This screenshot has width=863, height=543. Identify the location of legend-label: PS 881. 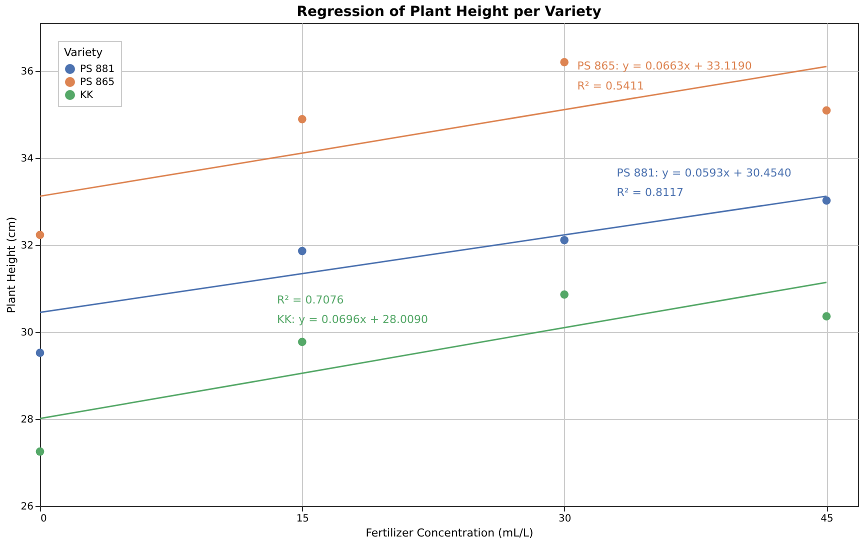
(97, 69).